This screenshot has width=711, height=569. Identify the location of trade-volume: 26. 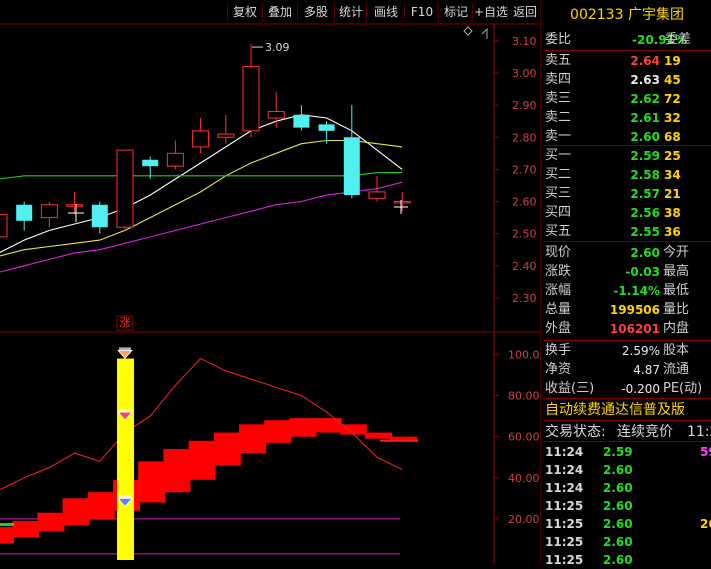
(705, 524).